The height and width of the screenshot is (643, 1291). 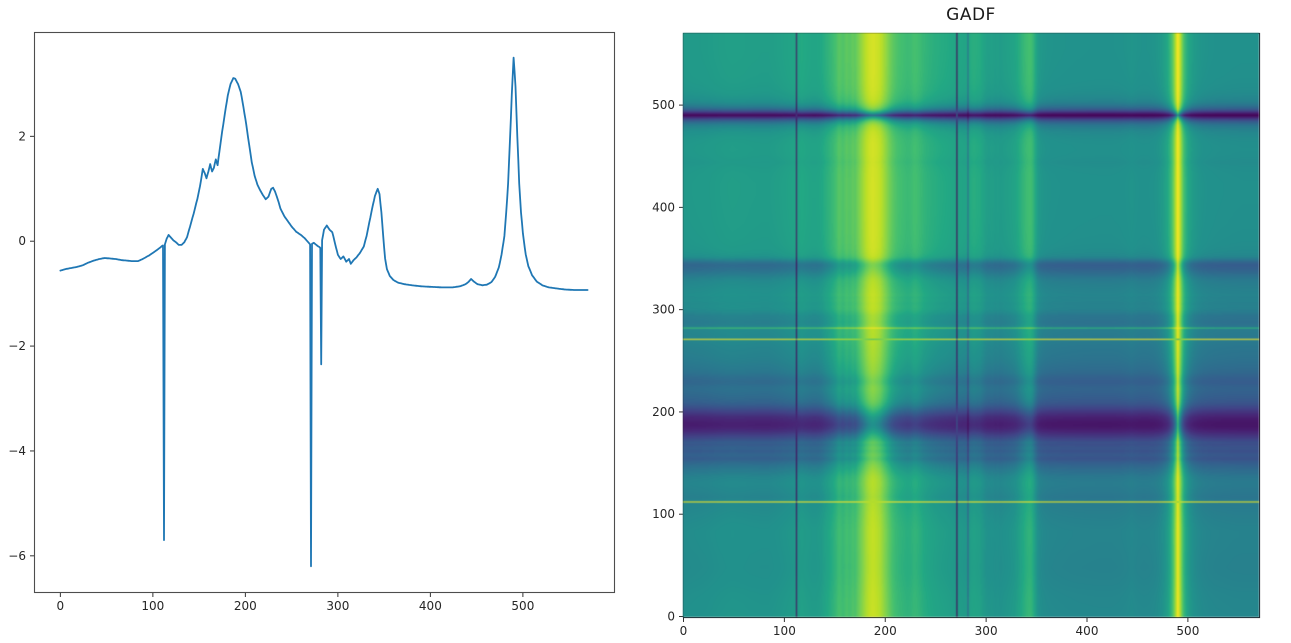 What do you see at coordinates (152, 606) in the screenshot?
I see `line-plot-x-tick-label: 100` at bounding box center [152, 606].